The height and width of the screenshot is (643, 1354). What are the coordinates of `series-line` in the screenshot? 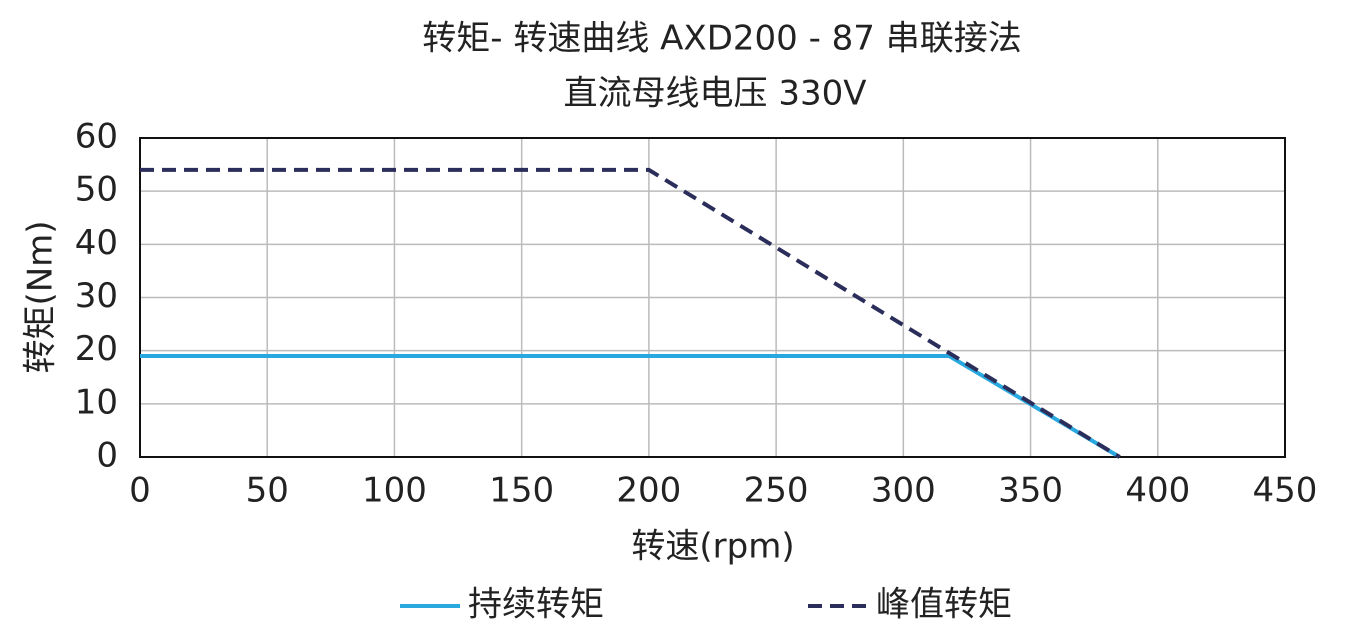 It's located at (630, 406).